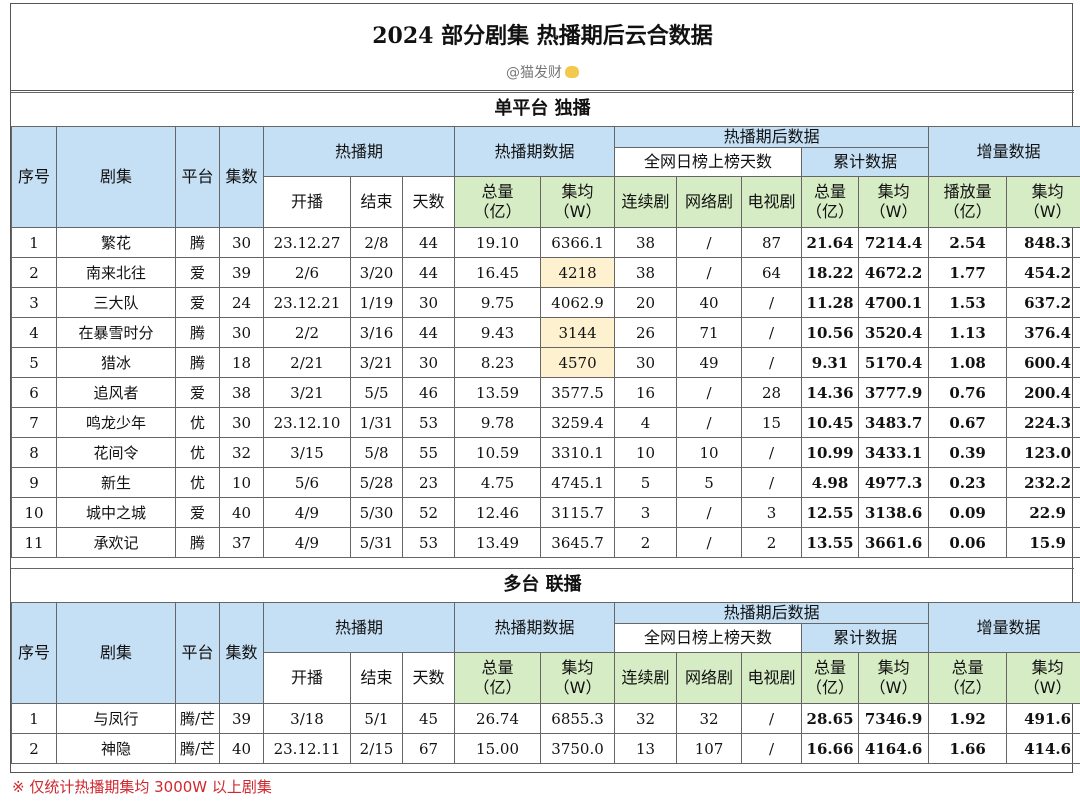 This screenshot has height=801, width=1080. I want to click on drama-name: 猎冰, so click(116, 362).